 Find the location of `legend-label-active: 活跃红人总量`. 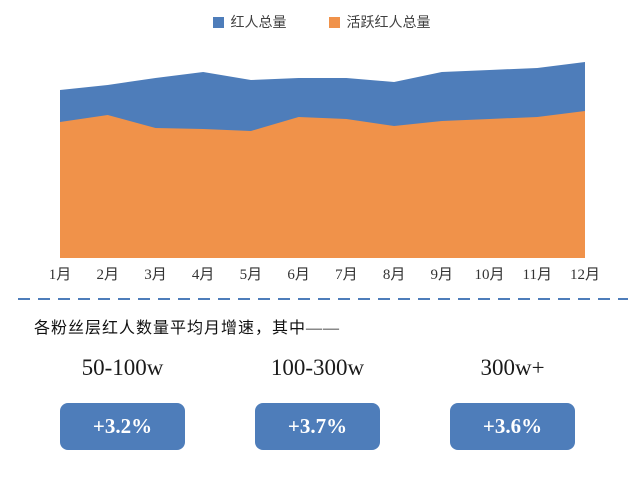

legend-label-active: 活跃红人总量 is located at coordinates (388, 23).